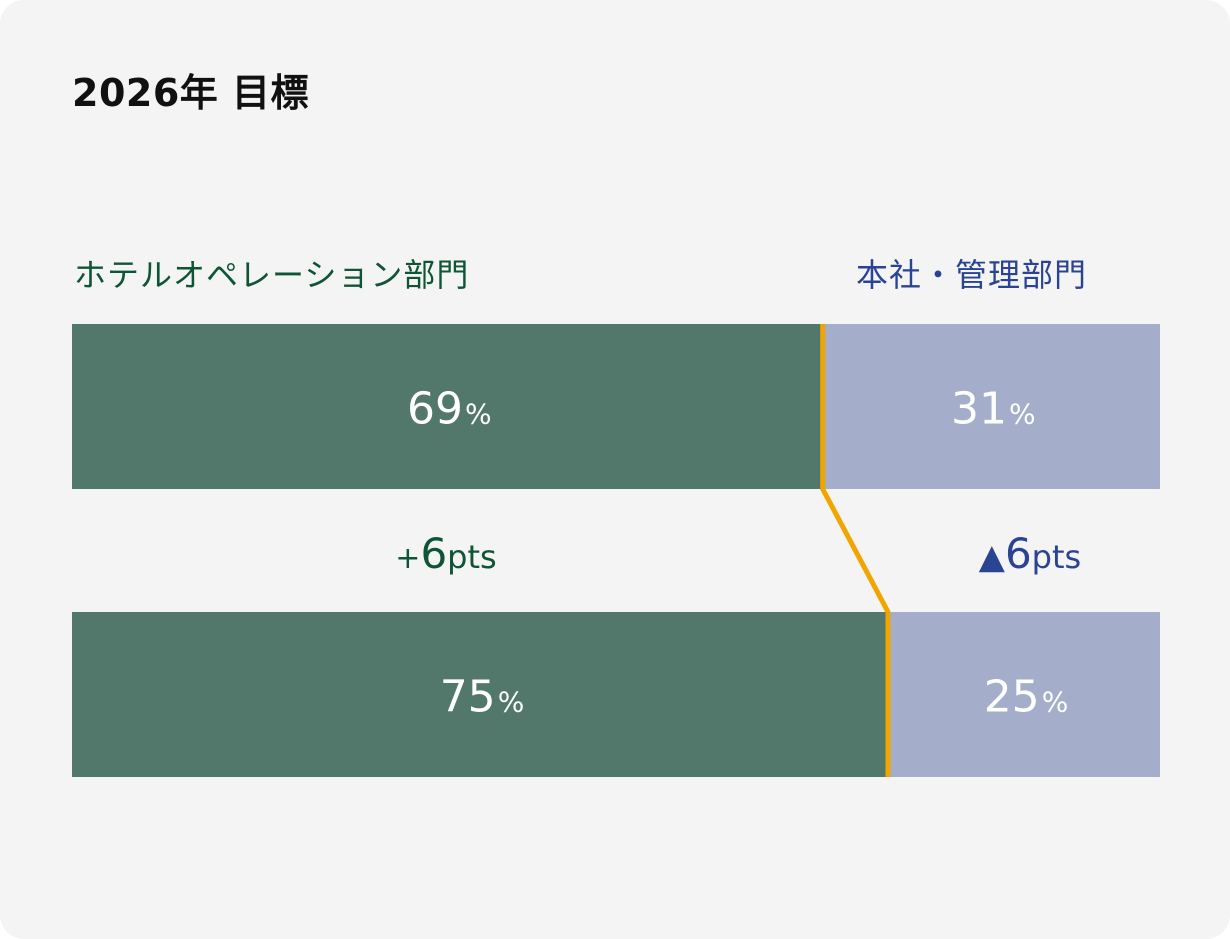  I want to click on split-divider-line, so click(855, 550).